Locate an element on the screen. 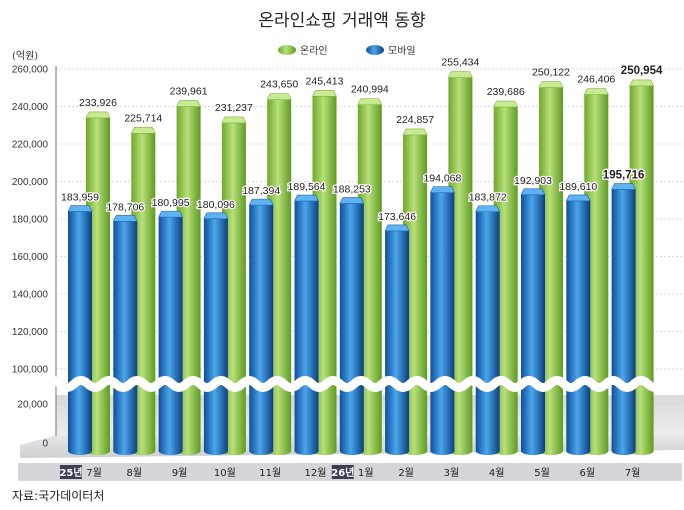 The image size is (684, 510). x-year-label: 25년 is located at coordinates (70, 472).